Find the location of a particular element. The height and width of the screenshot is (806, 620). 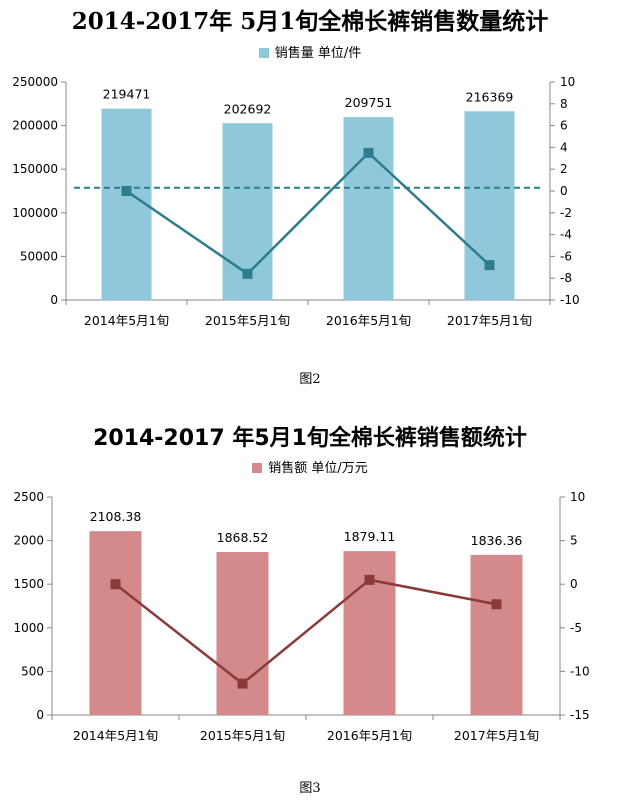

chart-legend: 销售量 单位/件 is located at coordinates (310, 51).